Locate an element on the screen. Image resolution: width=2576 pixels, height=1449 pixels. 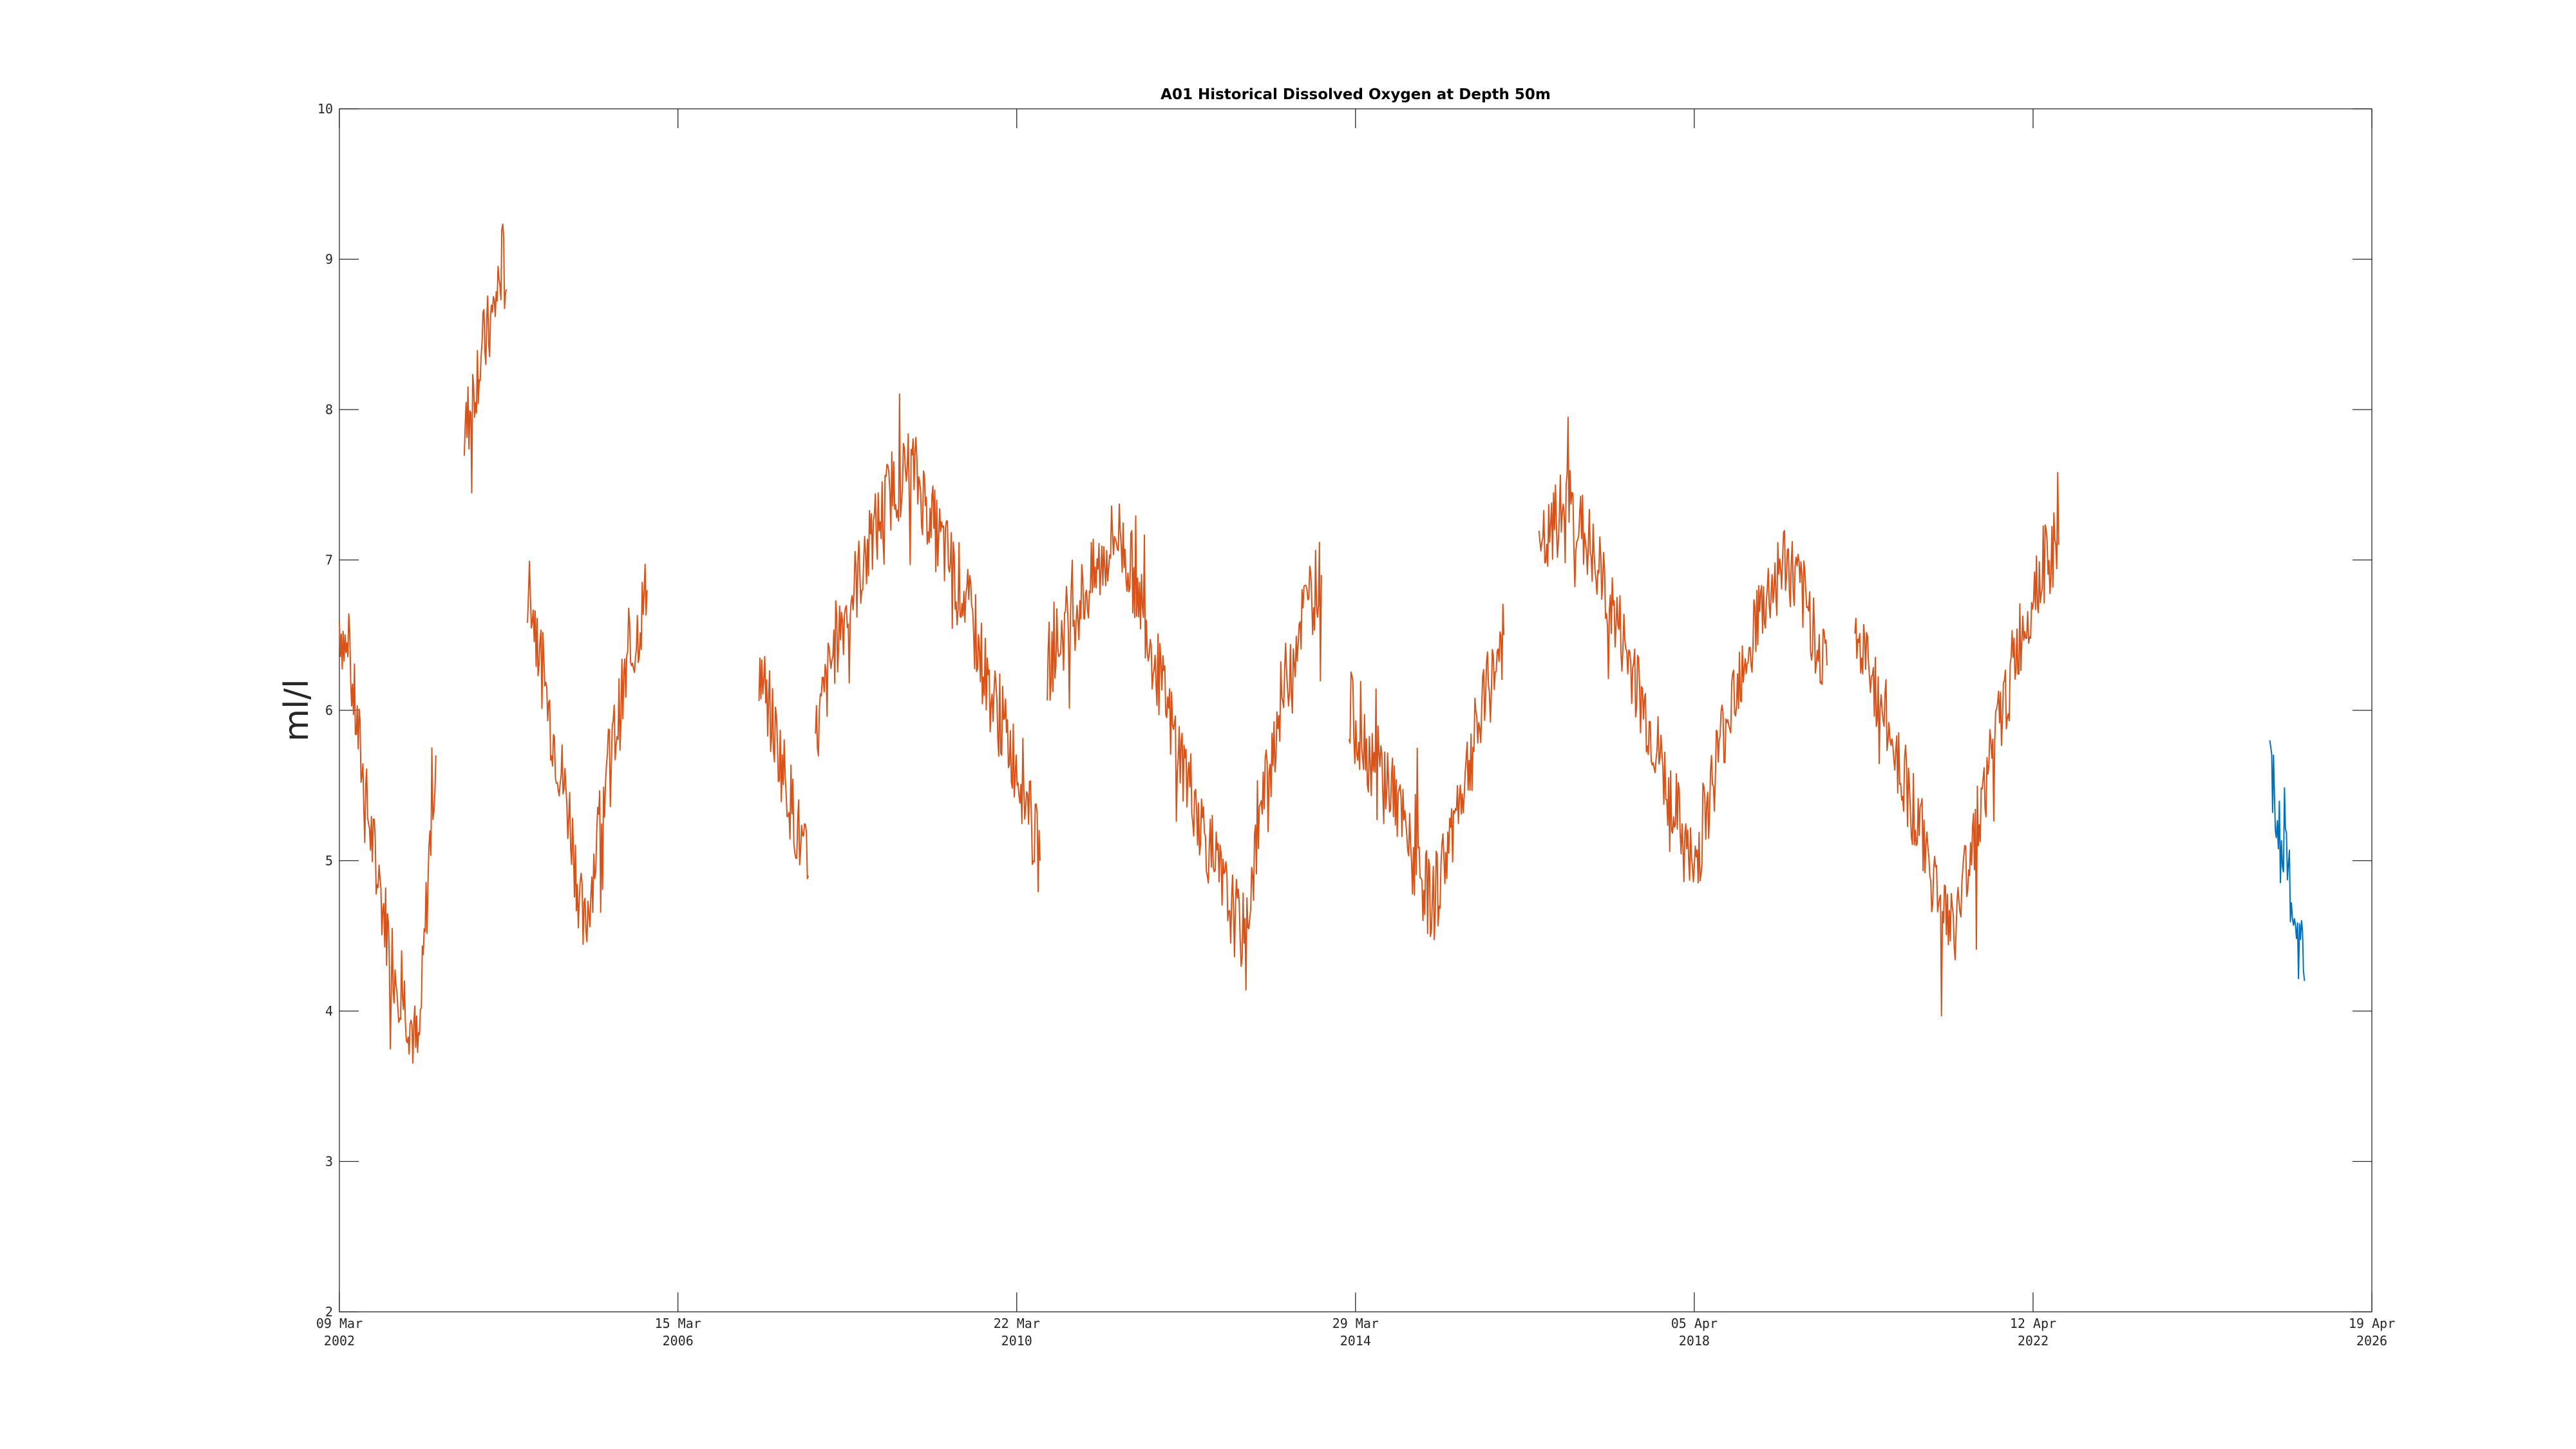
x-tick-label-year: 2006 is located at coordinates (679, 1341).